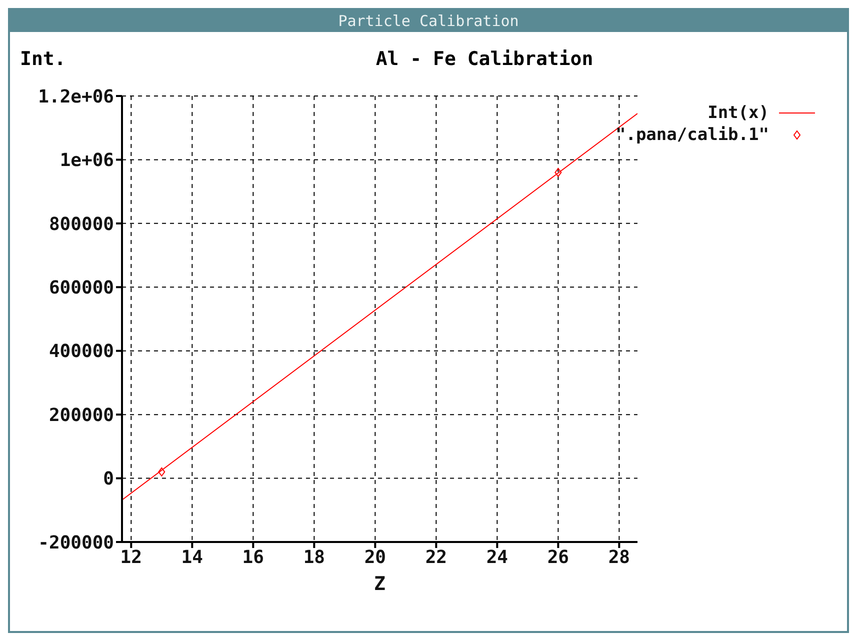  I want to click on y-tick-label: 0, so click(108, 479).